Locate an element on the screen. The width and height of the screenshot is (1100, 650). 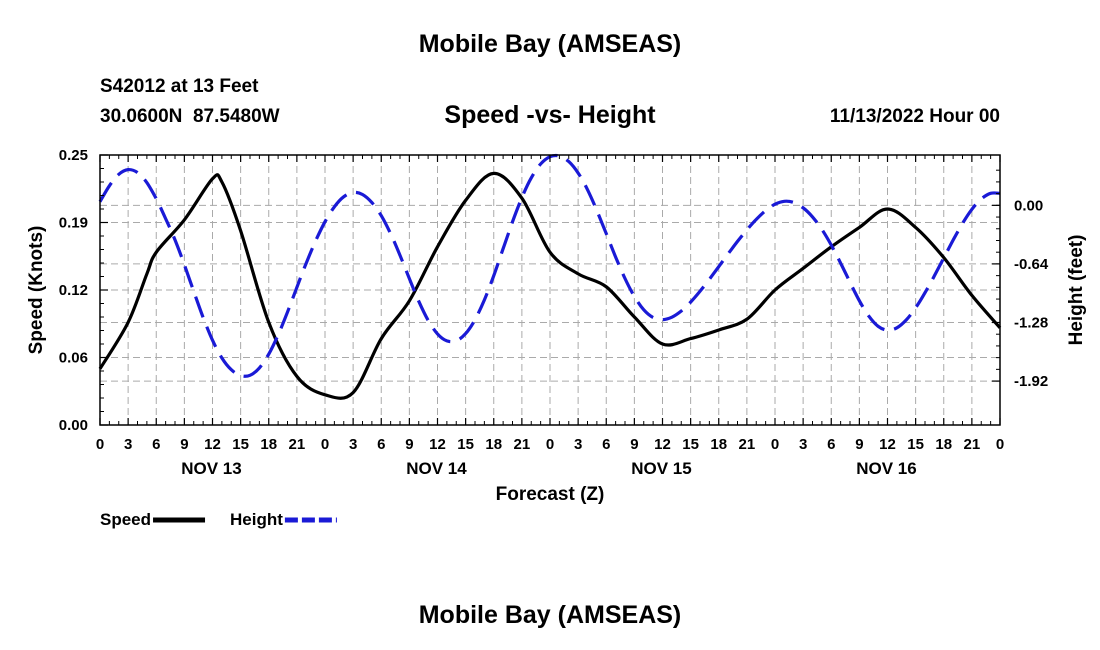
legend-label-height: Height is located at coordinates (256, 519).